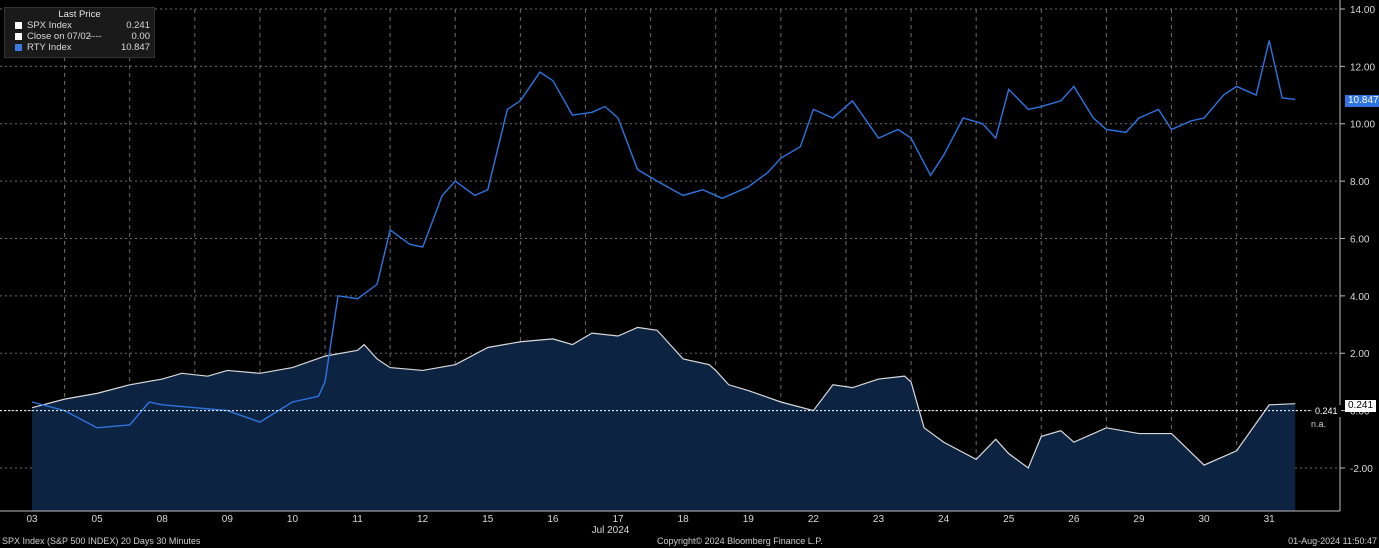 The height and width of the screenshot is (548, 1379). What do you see at coordinates (611, 530) in the screenshot?
I see `x-month-label: Jul 2024` at bounding box center [611, 530].